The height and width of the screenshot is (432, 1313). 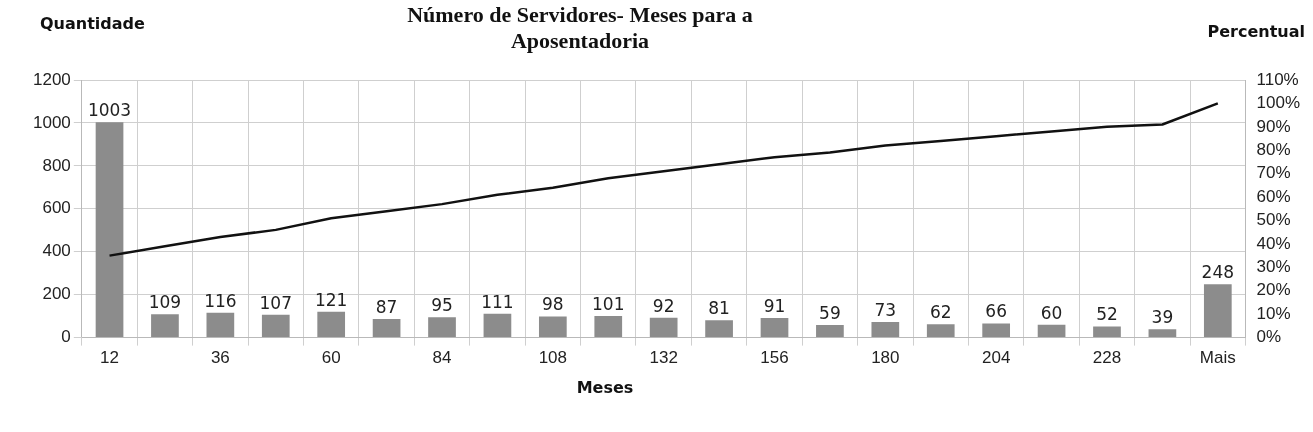 I want to click on x-tick-label: 204, so click(x=996, y=358).